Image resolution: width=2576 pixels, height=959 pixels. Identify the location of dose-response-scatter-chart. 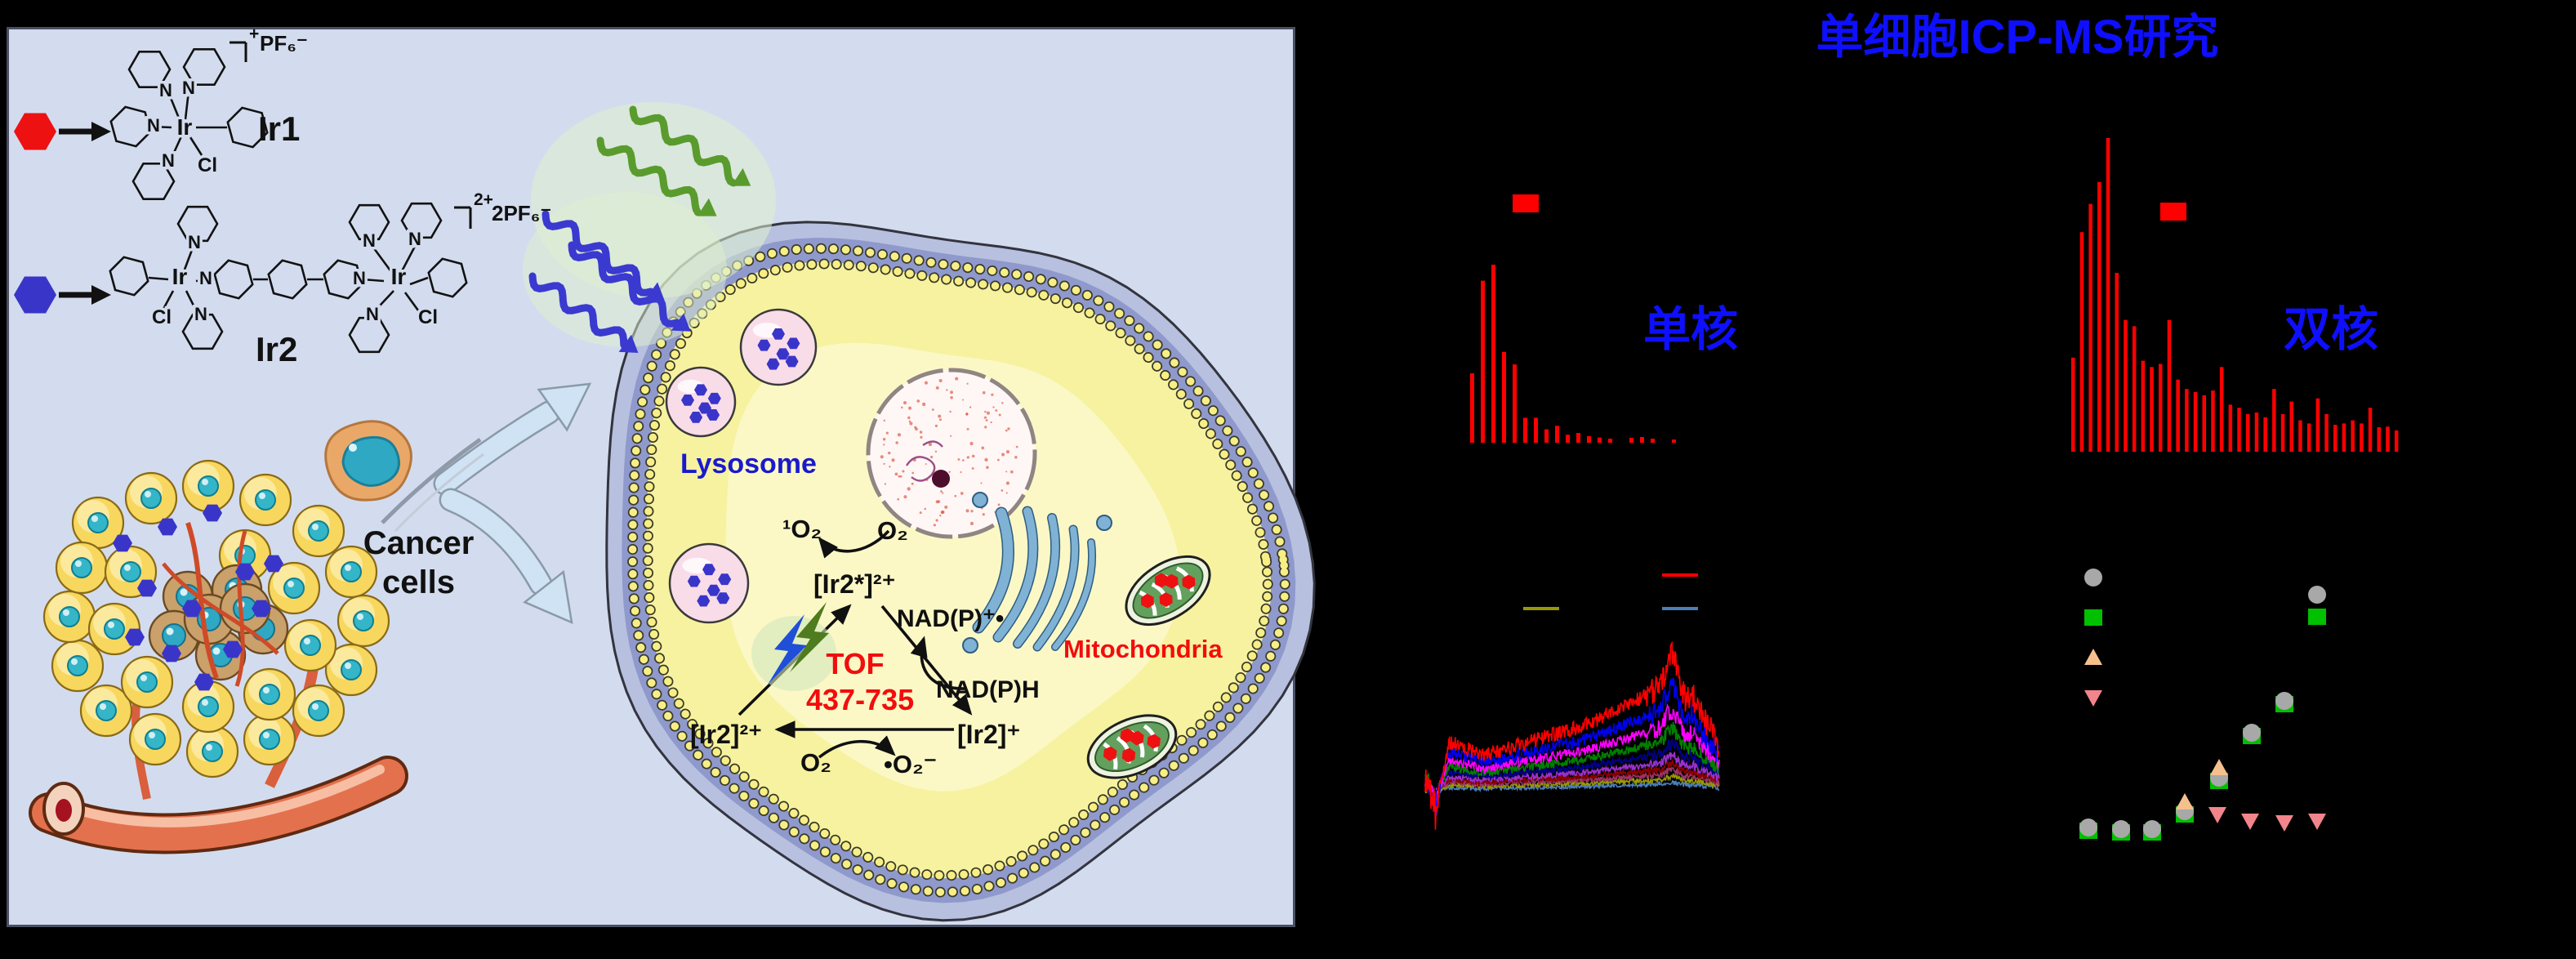
(2202, 705).